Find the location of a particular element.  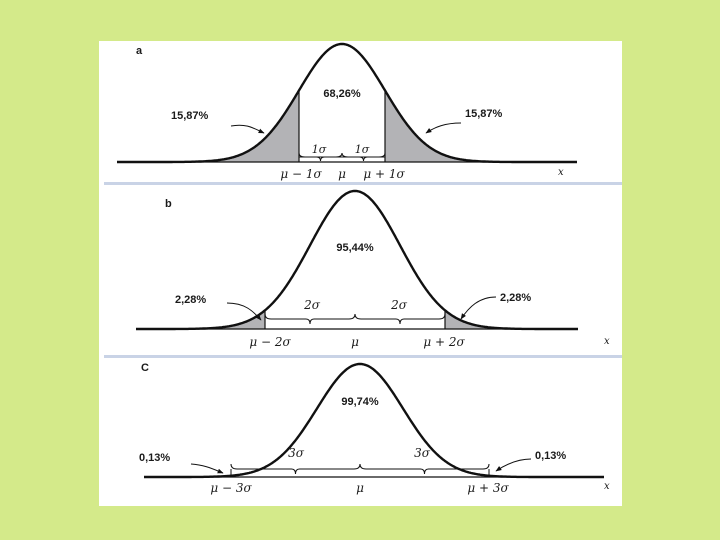

arrow-right-a is located at coordinates (443, 128).